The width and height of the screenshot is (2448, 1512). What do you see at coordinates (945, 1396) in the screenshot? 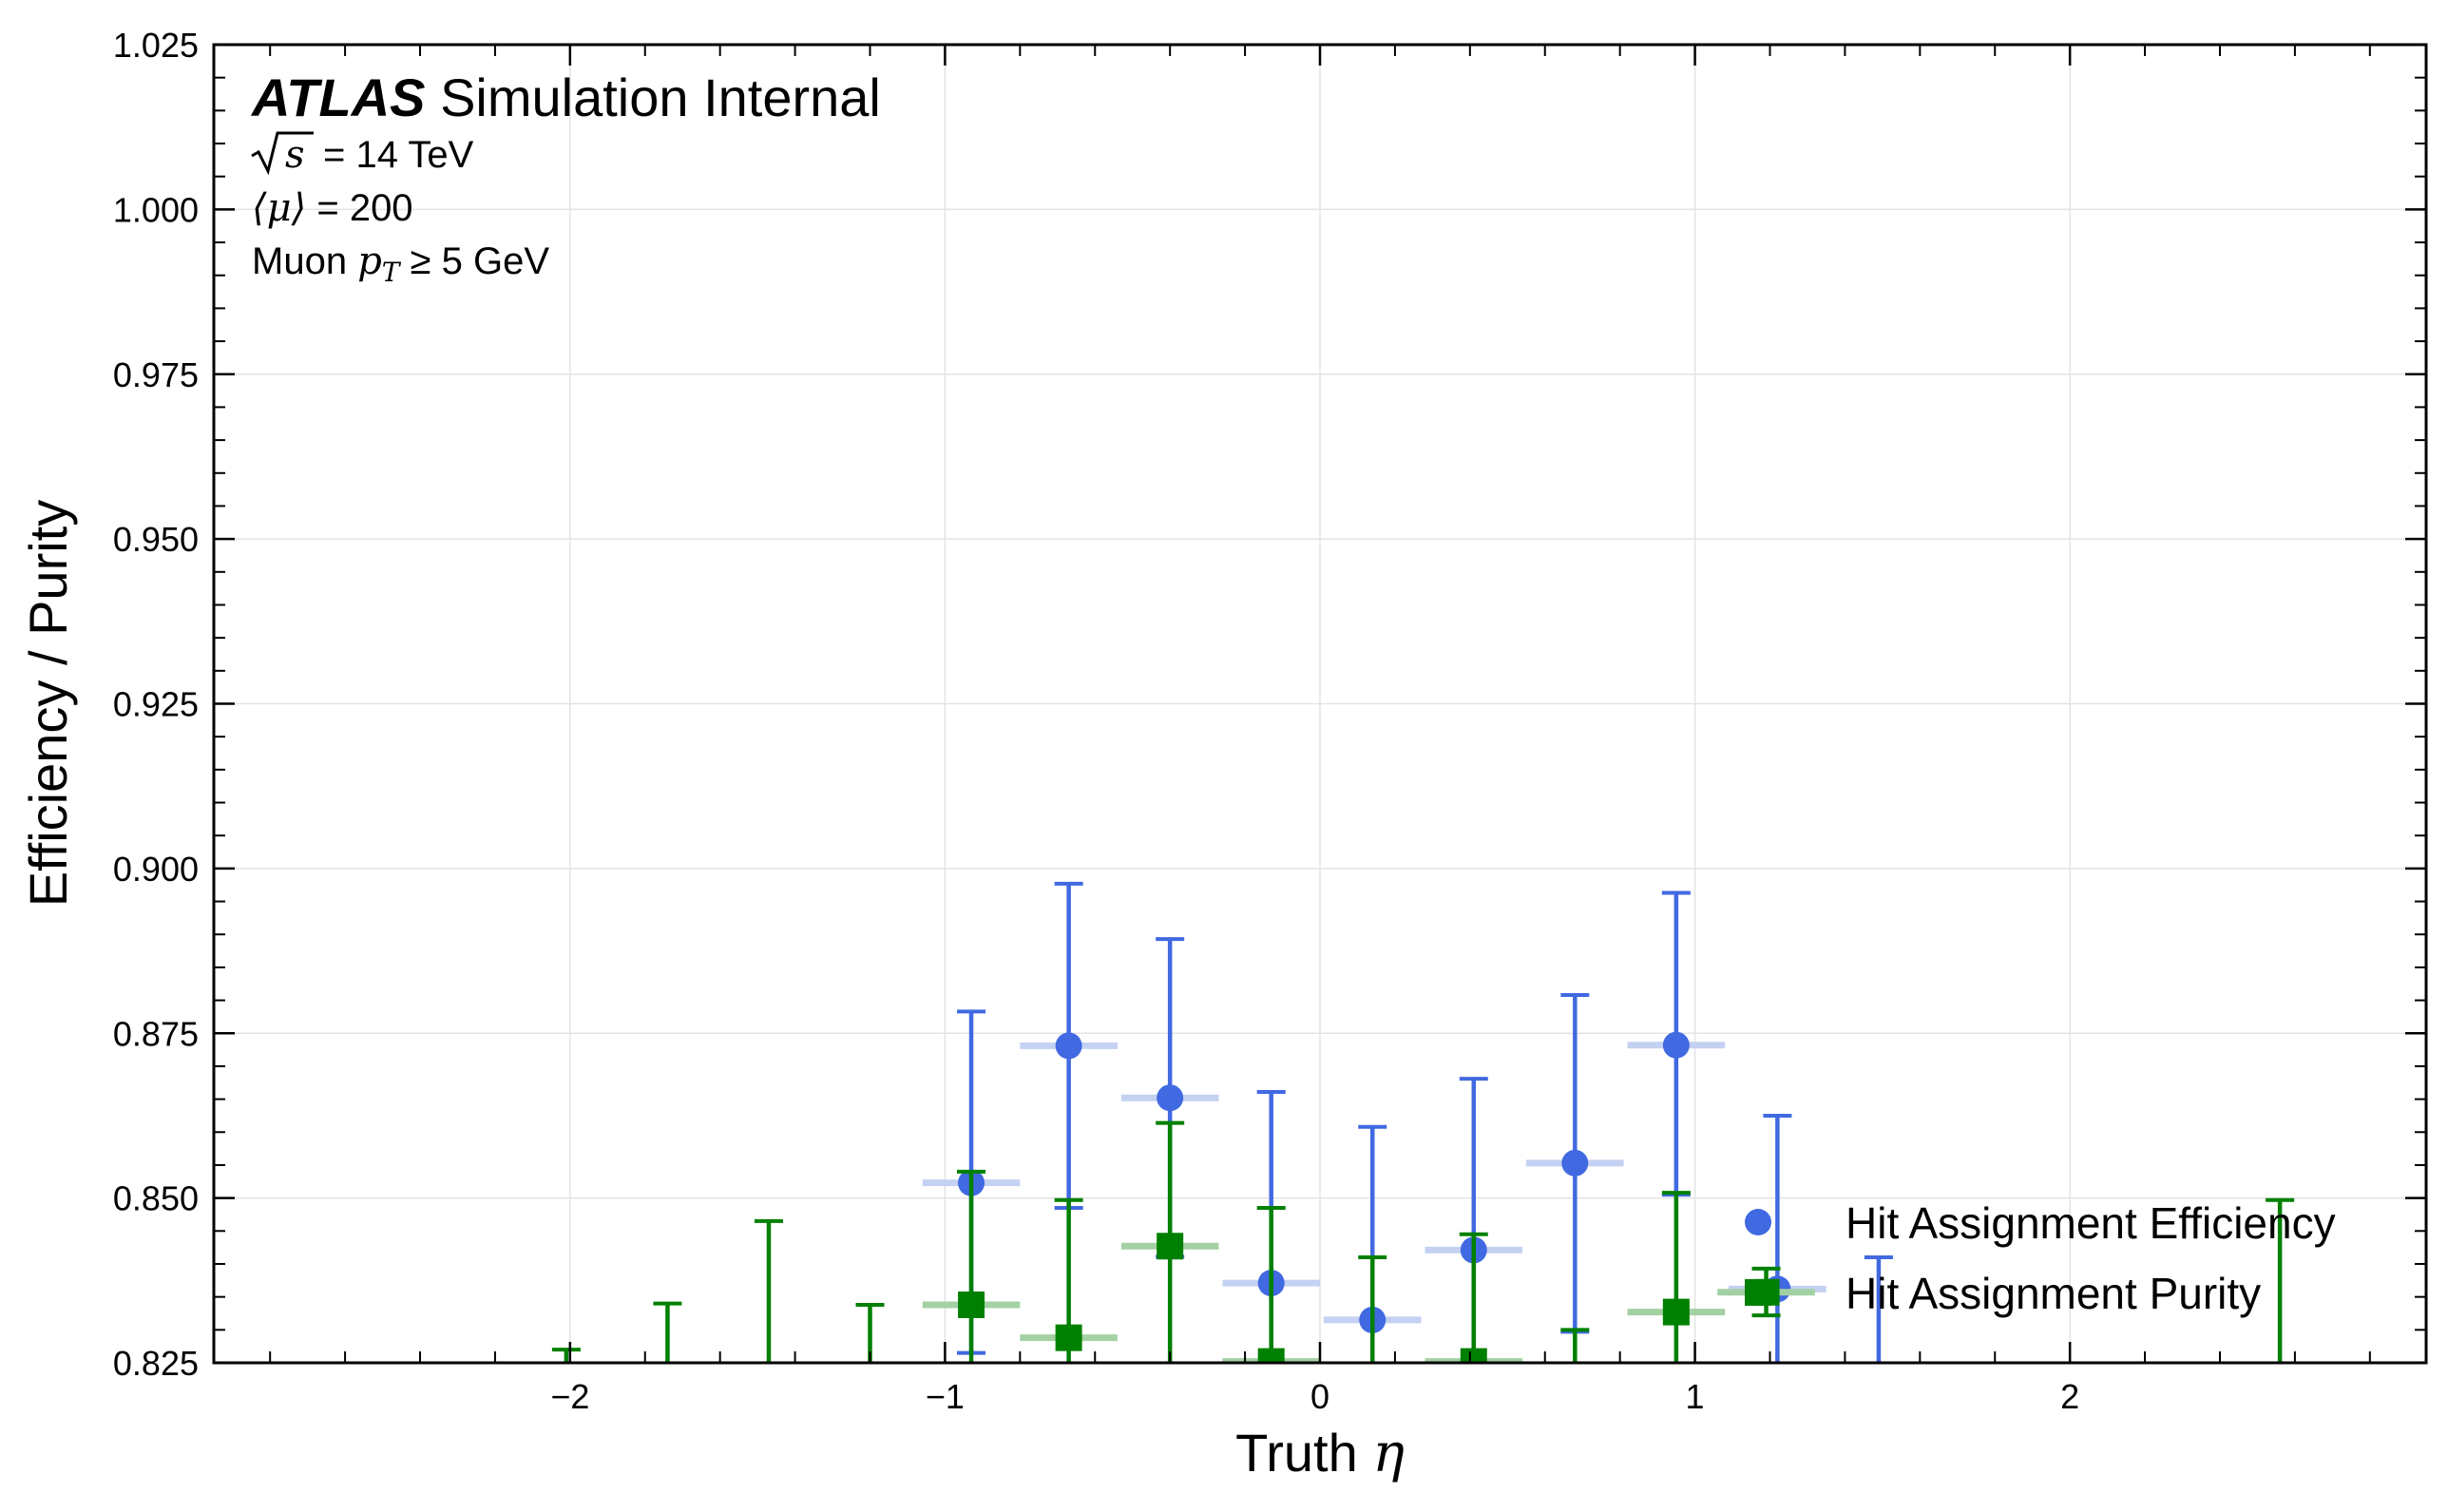
I see `x-tick-label: −1` at bounding box center [945, 1396].